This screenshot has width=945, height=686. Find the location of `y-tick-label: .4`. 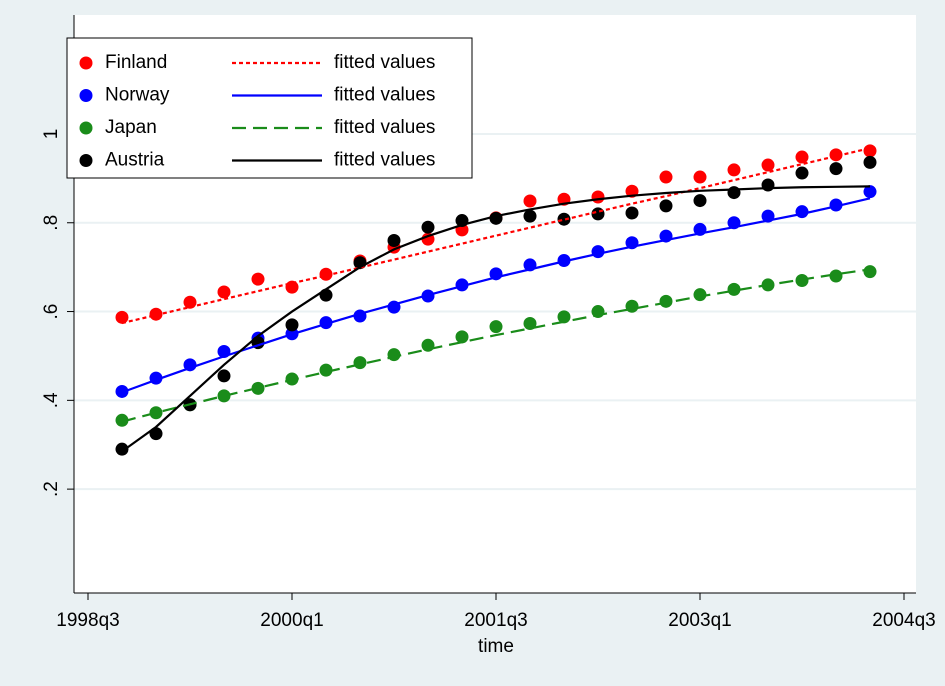

y-tick-label: .4 is located at coordinates (51, 400).